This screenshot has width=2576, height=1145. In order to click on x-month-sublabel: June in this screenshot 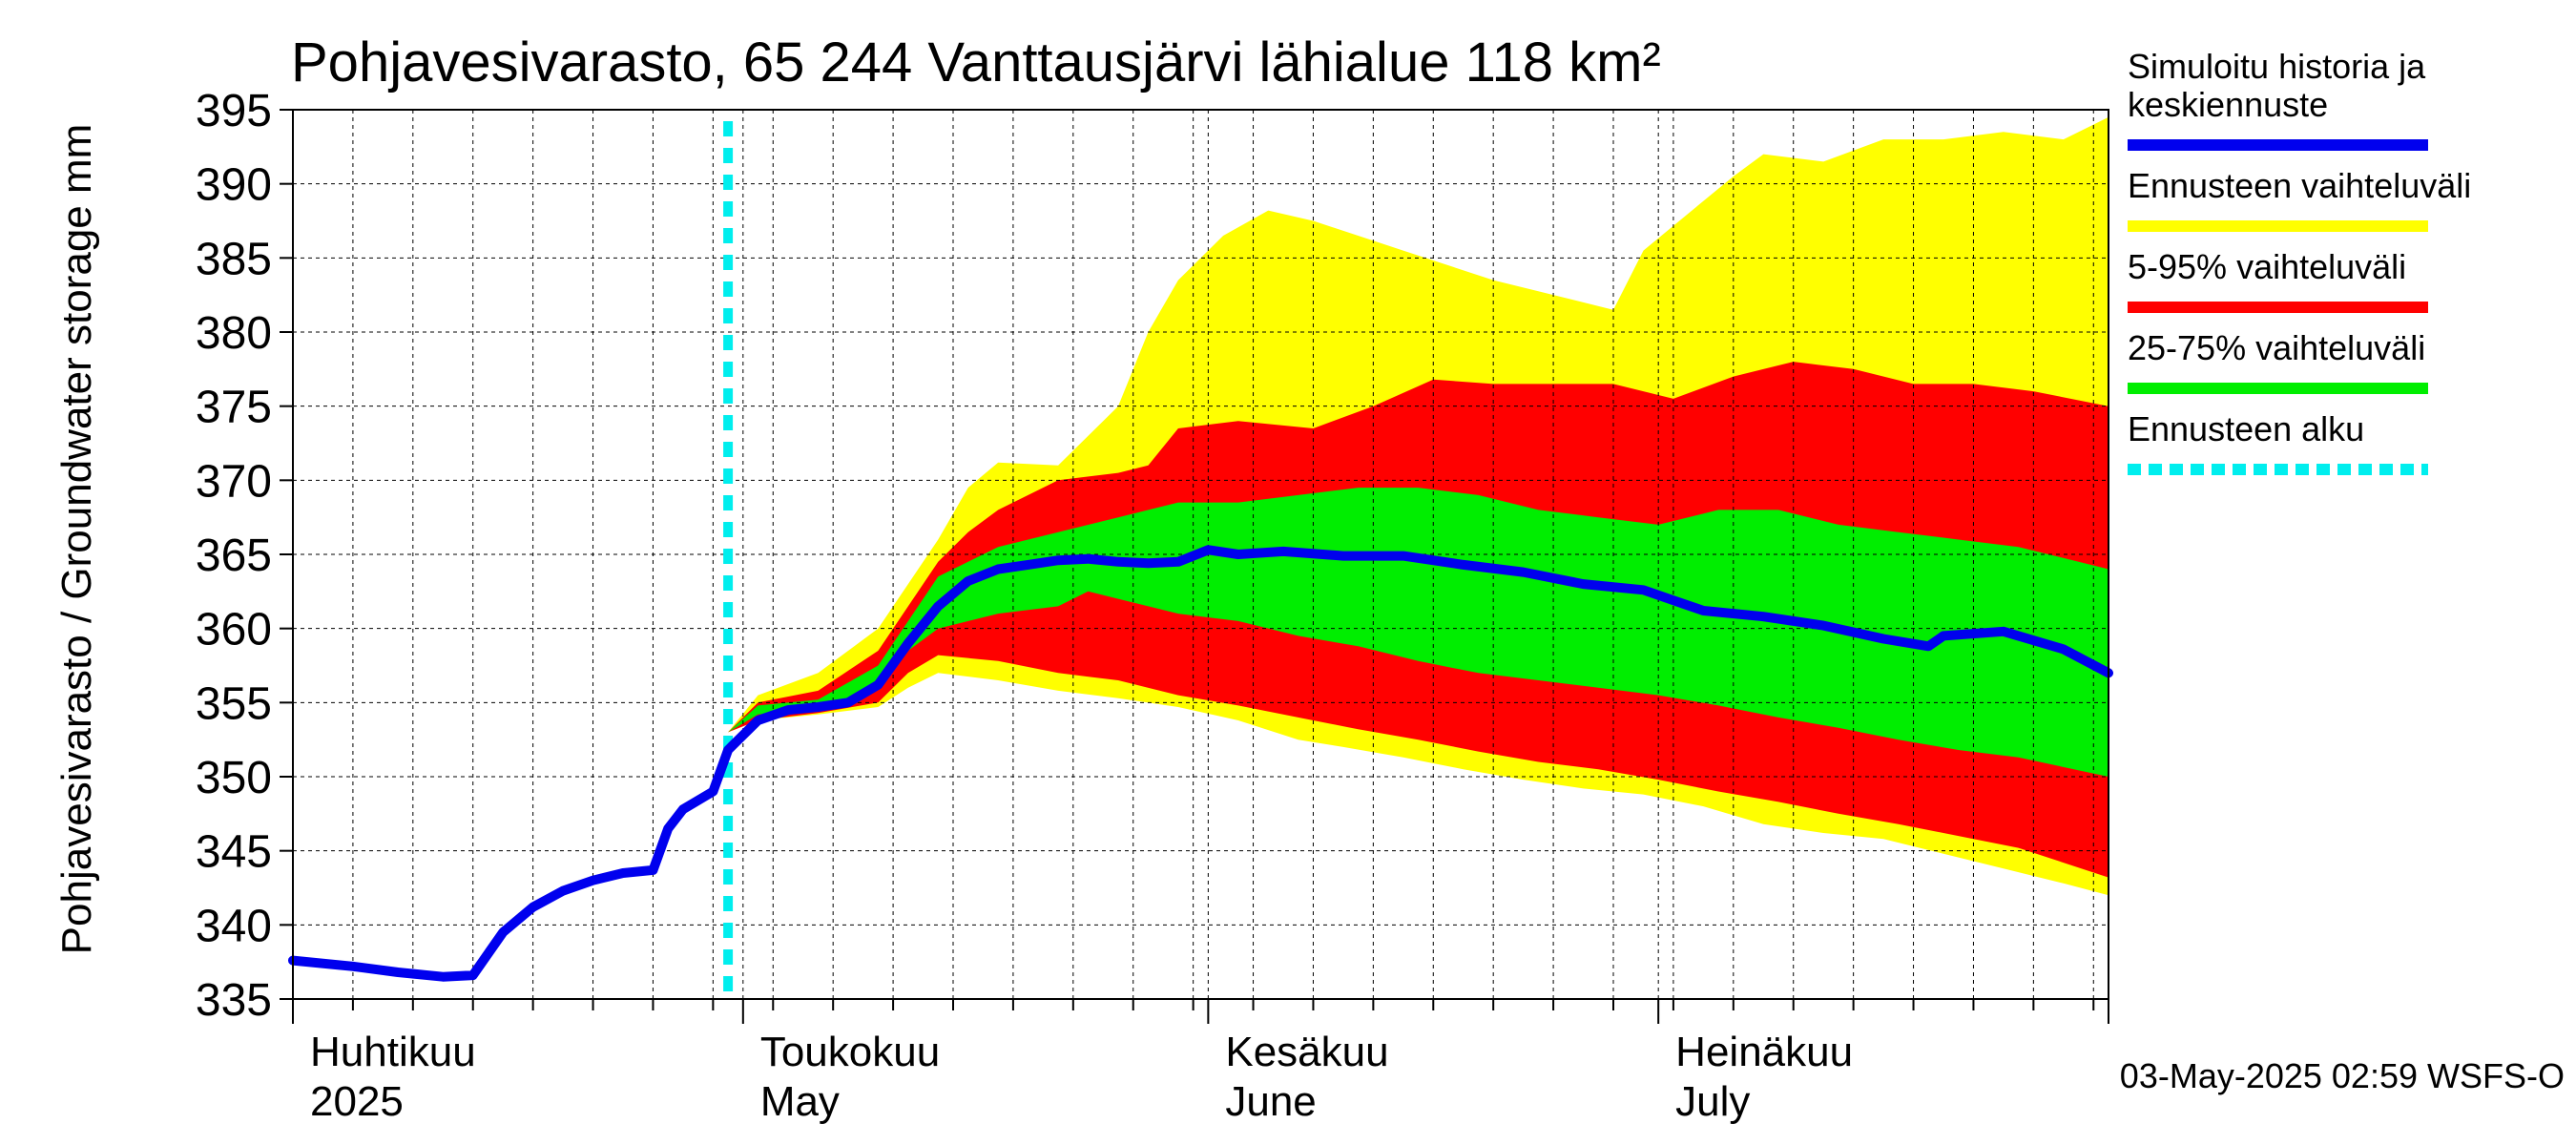, I will do `click(1270, 1101)`.